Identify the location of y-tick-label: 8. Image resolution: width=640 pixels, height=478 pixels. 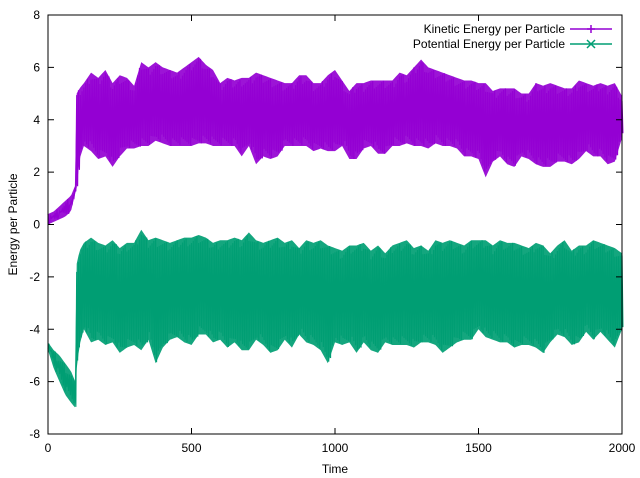
(36, 15).